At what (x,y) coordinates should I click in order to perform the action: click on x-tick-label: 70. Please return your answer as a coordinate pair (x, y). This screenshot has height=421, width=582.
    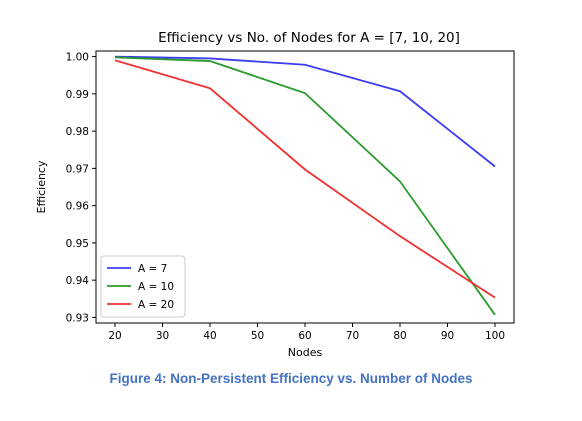
    Looking at the image, I should click on (352, 336).